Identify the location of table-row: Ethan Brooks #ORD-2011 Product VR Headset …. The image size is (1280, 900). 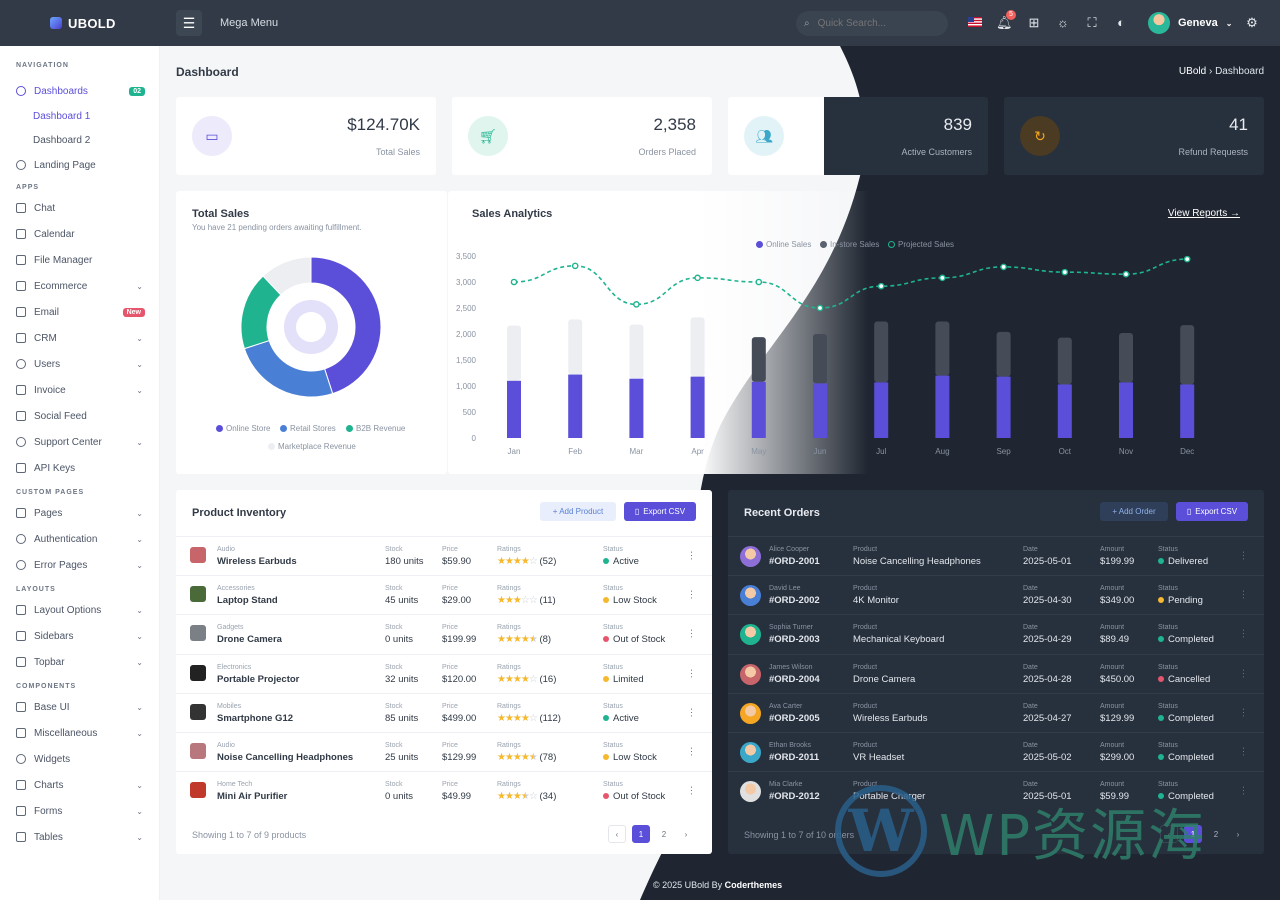
(996, 751).